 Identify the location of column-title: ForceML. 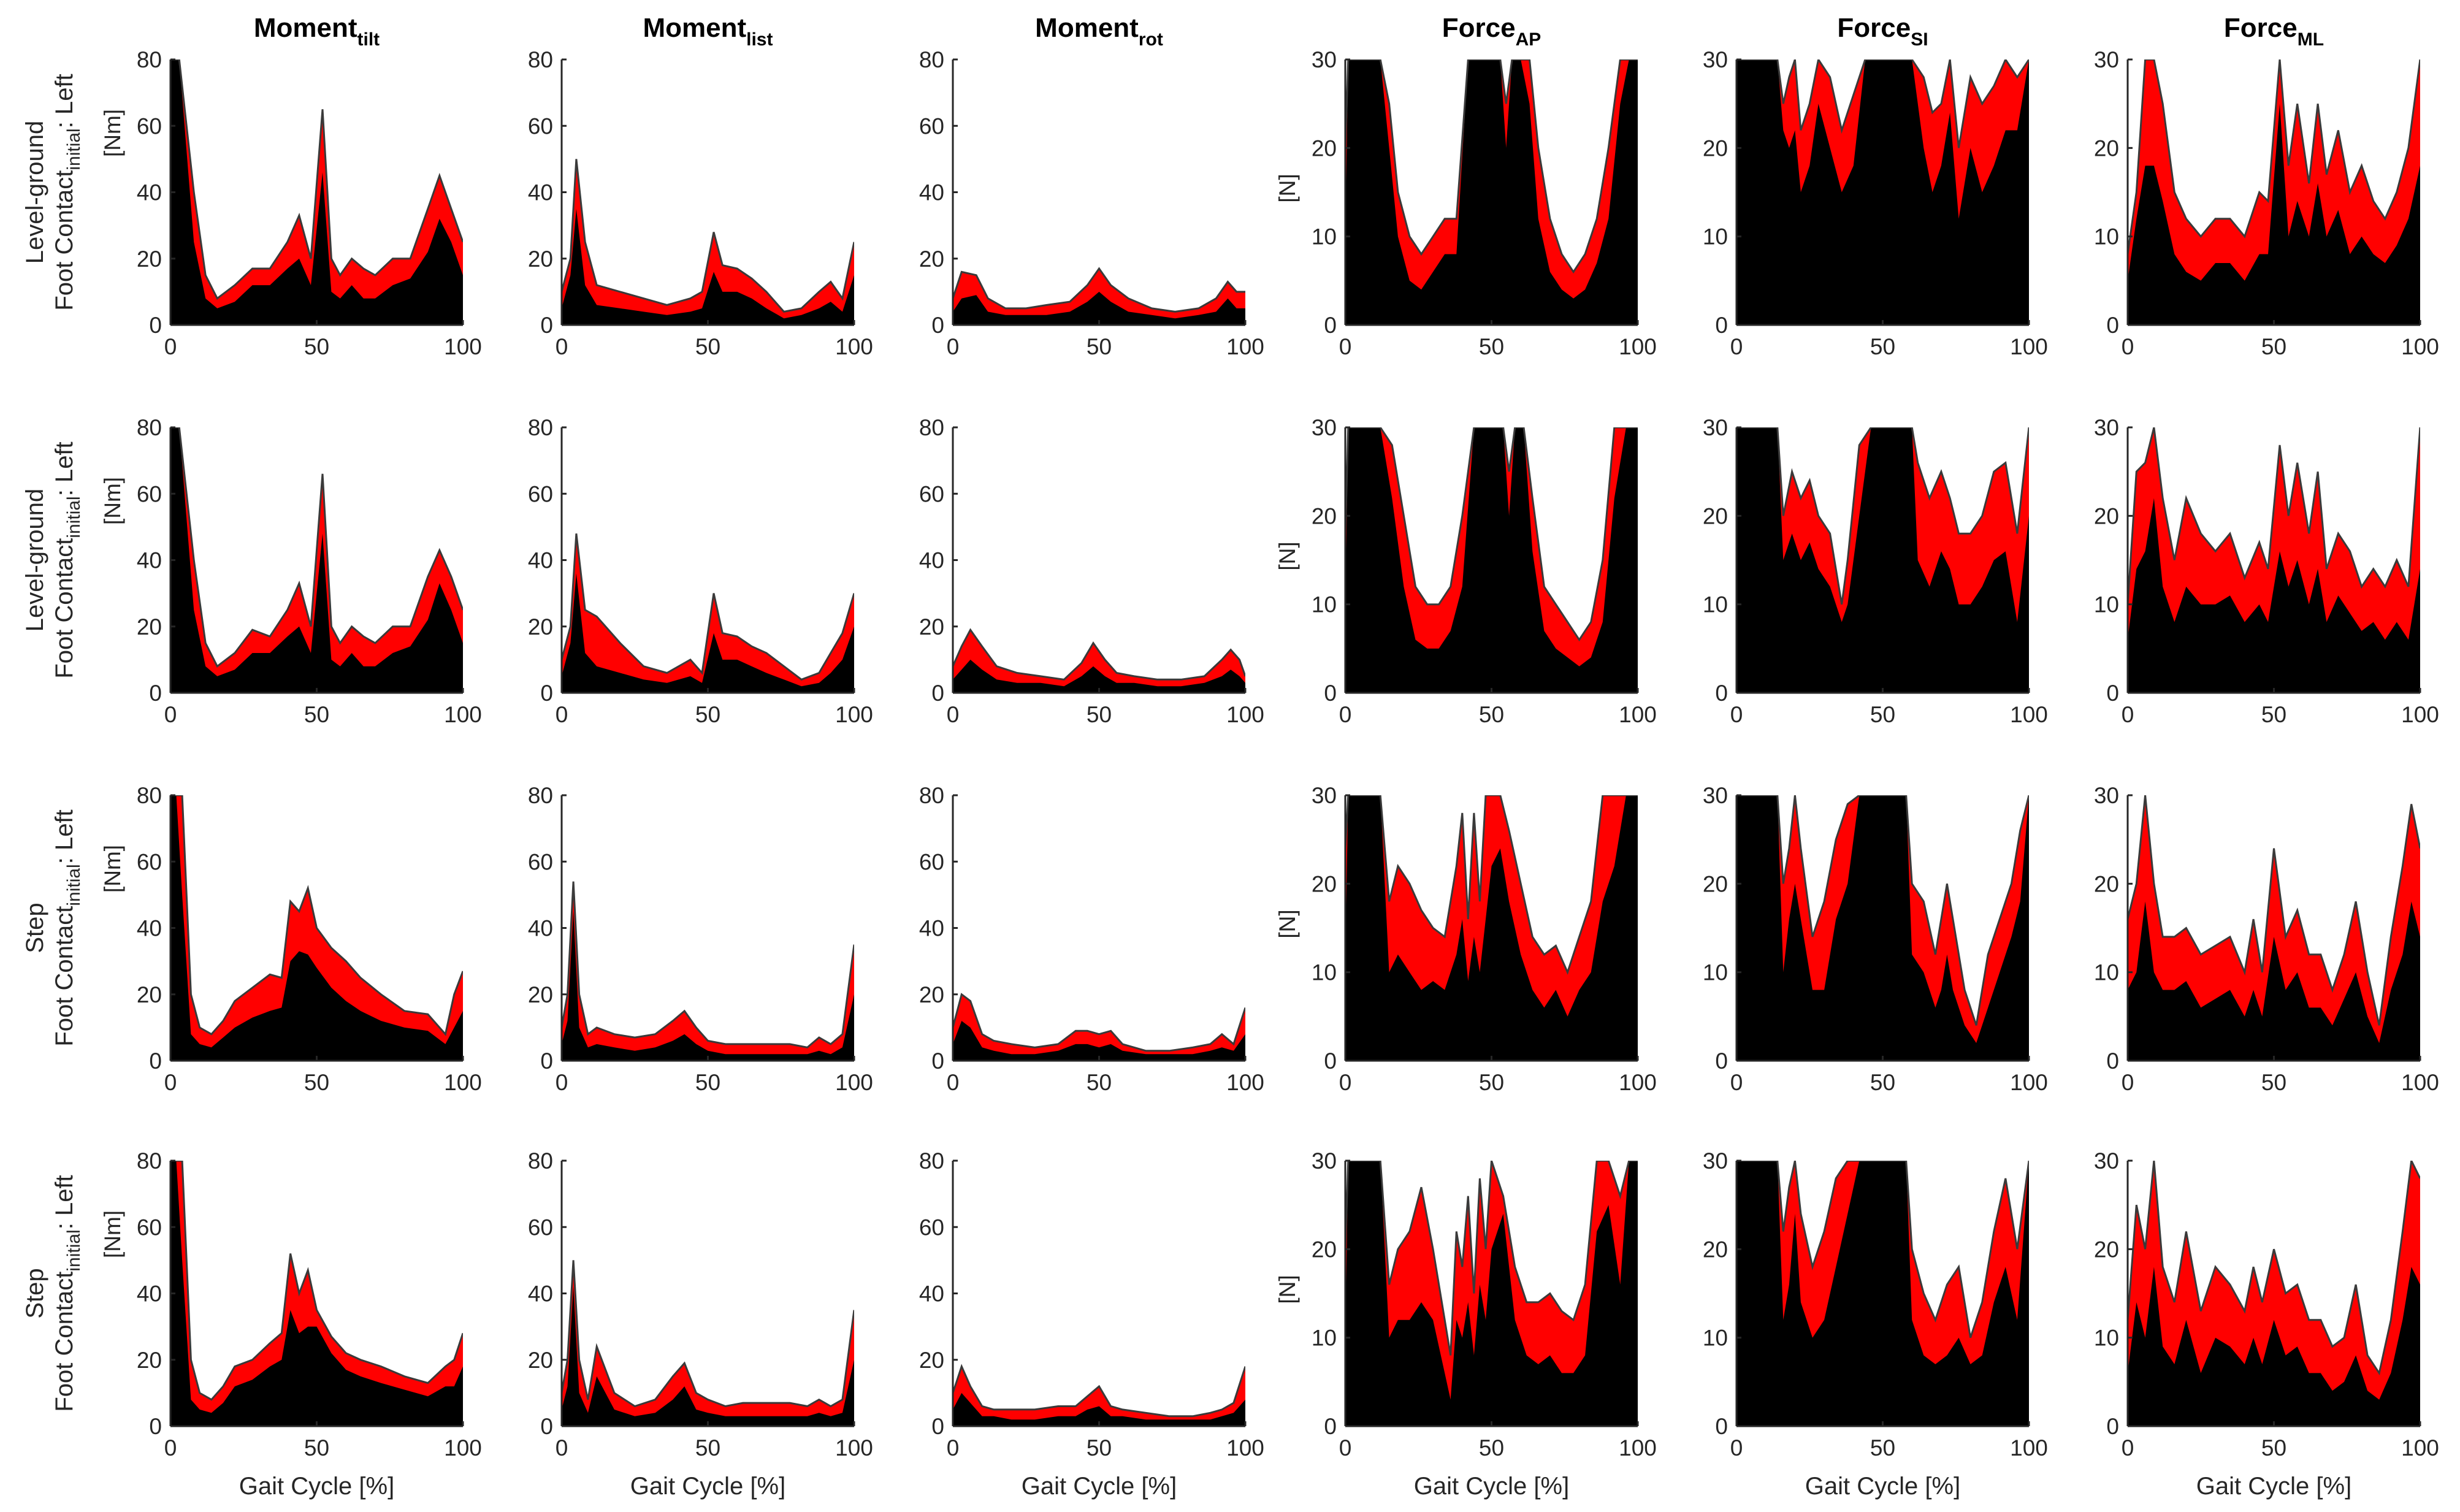
(2274, 31).